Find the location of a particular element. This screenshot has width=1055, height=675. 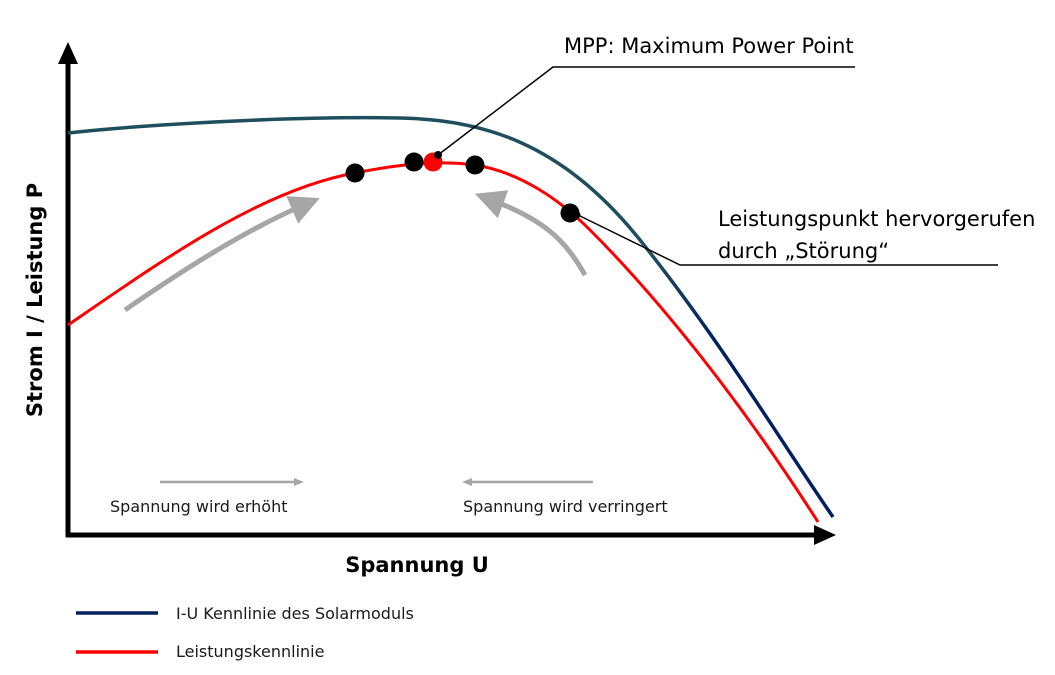

x-axis-title: Spannung U is located at coordinates (417, 565).